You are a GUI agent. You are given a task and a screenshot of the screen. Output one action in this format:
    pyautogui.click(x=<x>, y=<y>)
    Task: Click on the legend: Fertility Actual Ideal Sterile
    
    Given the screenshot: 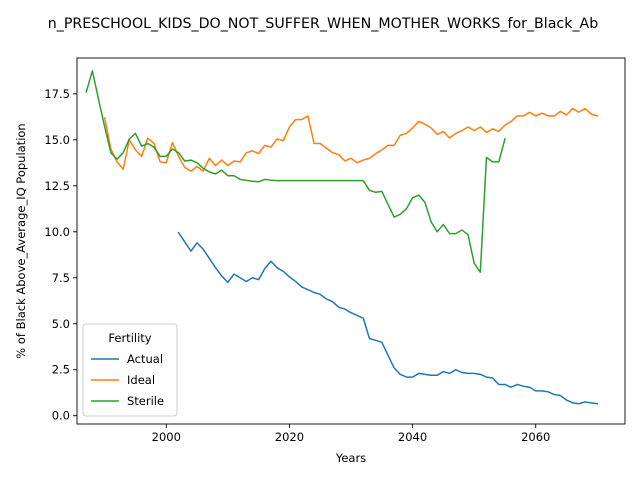 What is the action you would take?
    pyautogui.click(x=130, y=370)
    